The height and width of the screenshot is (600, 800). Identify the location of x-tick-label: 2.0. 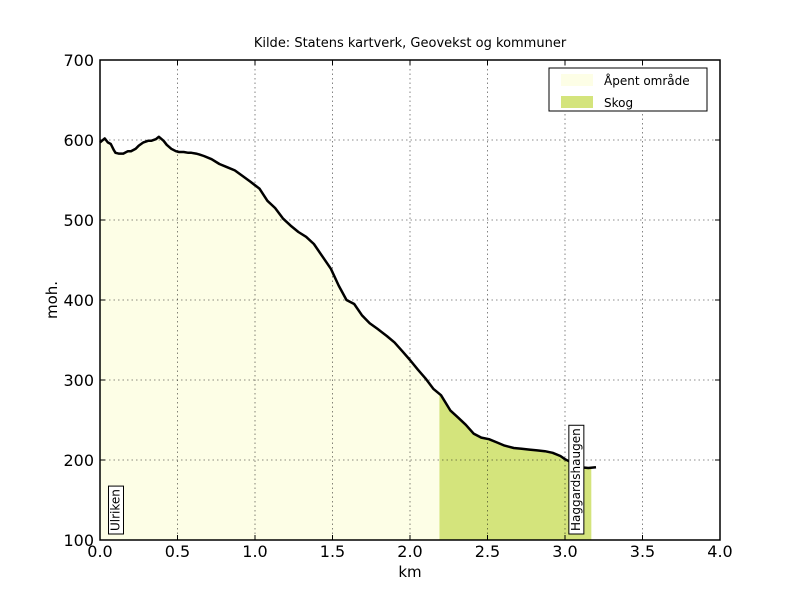
(409, 551).